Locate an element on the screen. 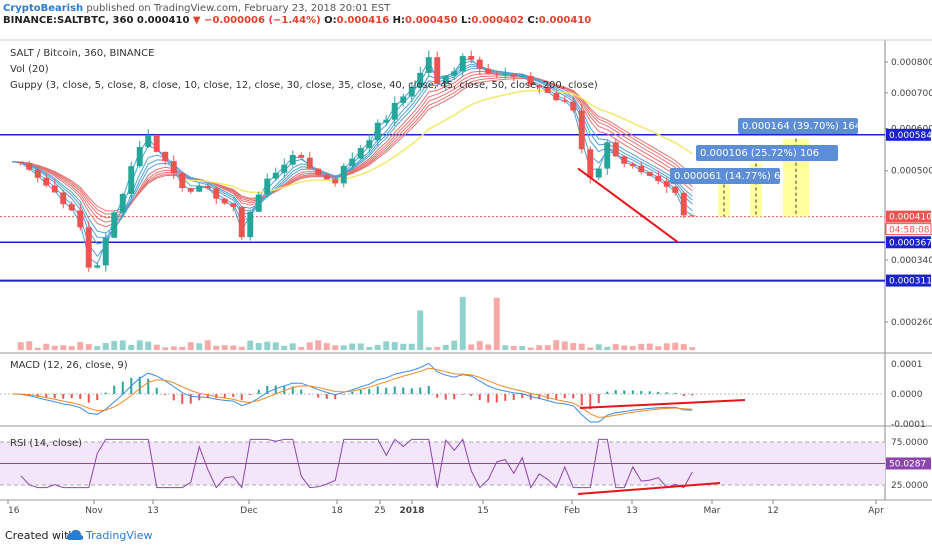  countdown-label: 04:58:08 is located at coordinates (909, 231).